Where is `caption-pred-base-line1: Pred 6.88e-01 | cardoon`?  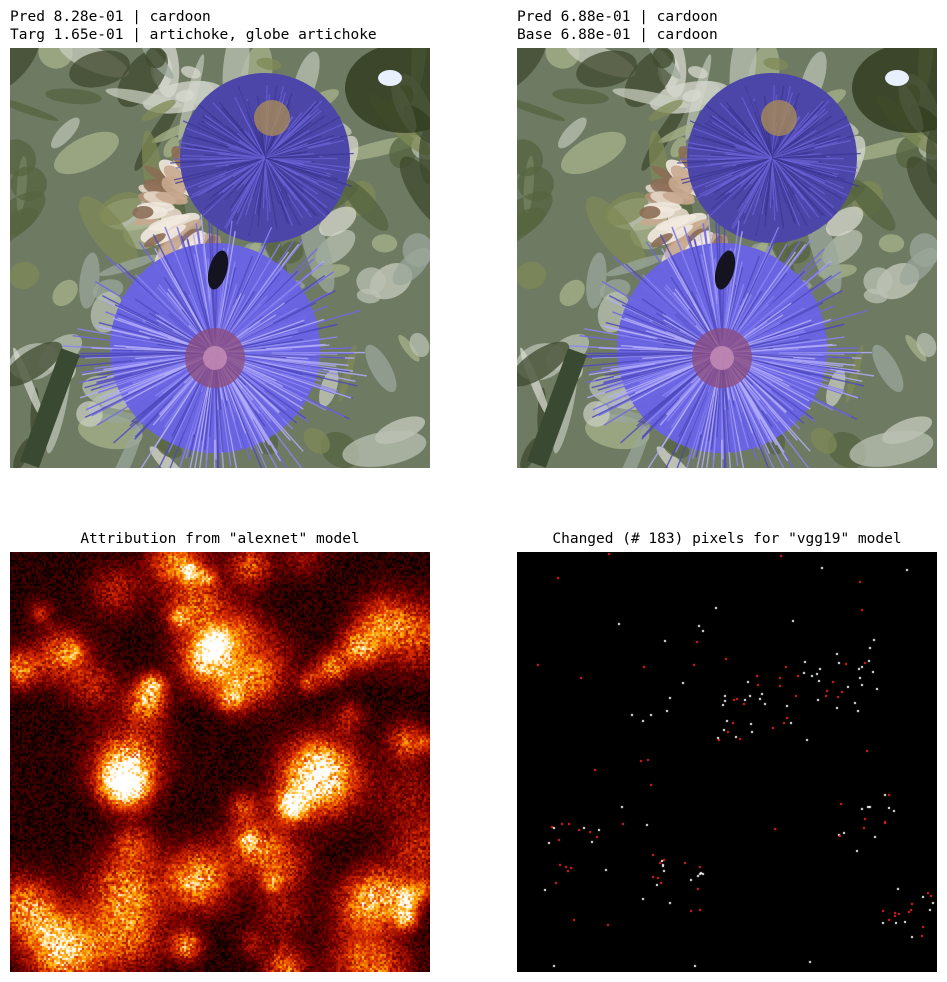
caption-pred-base-line1: Pred 6.88e-01 | cardoon is located at coordinates (617, 17).